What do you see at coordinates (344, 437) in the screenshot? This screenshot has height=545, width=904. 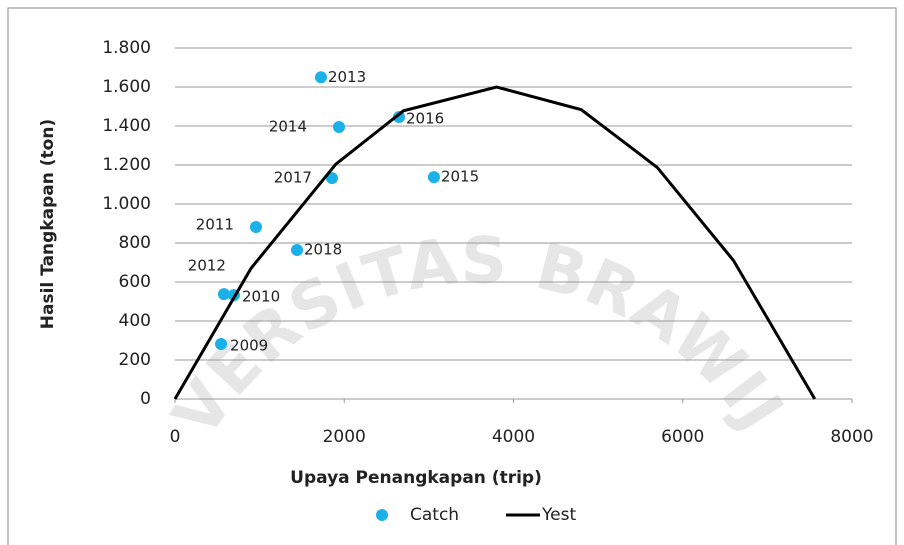 I see `x-tick-label: 2000` at bounding box center [344, 437].